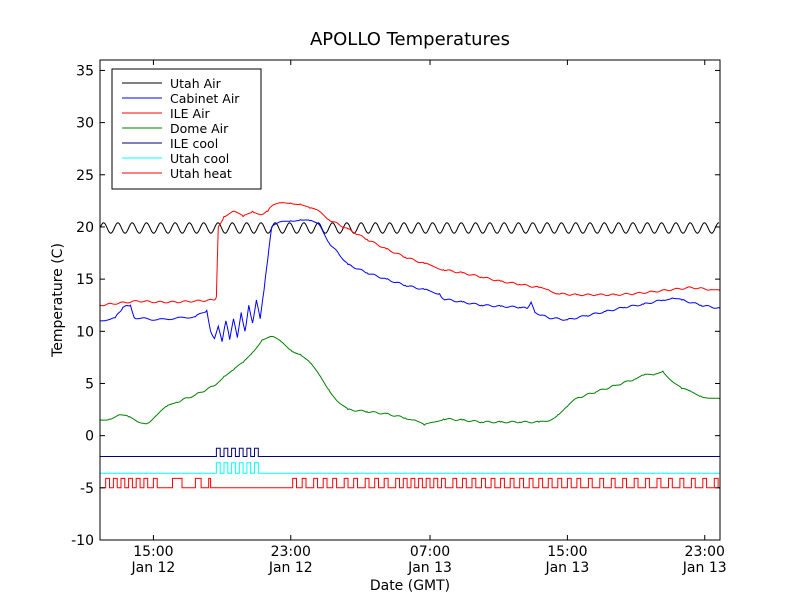 This screenshot has width=800, height=600. What do you see at coordinates (410, 39) in the screenshot?
I see `chart-title: APOLLO Temperatures` at bounding box center [410, 39].